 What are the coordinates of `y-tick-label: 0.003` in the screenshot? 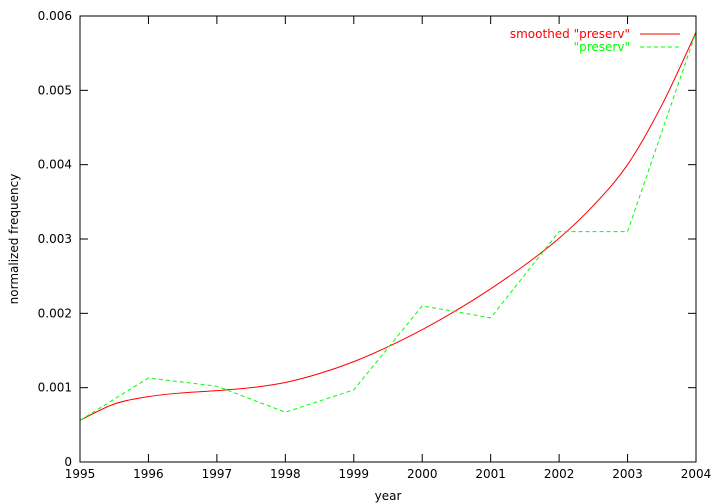 It's located at (55, 239).